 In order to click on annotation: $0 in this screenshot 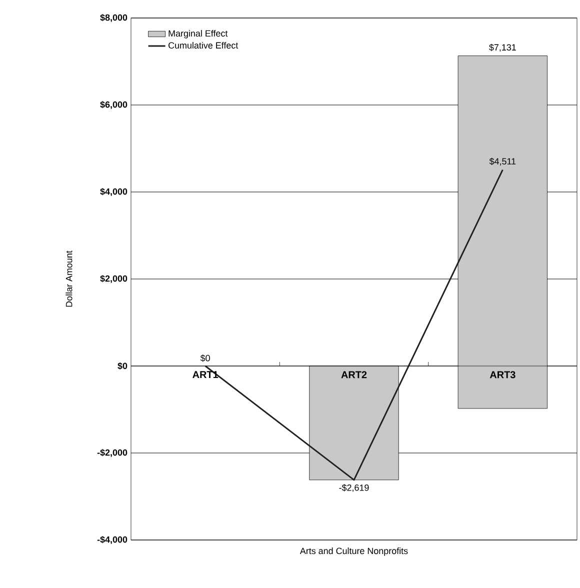, I will do `click(205, 358)`.